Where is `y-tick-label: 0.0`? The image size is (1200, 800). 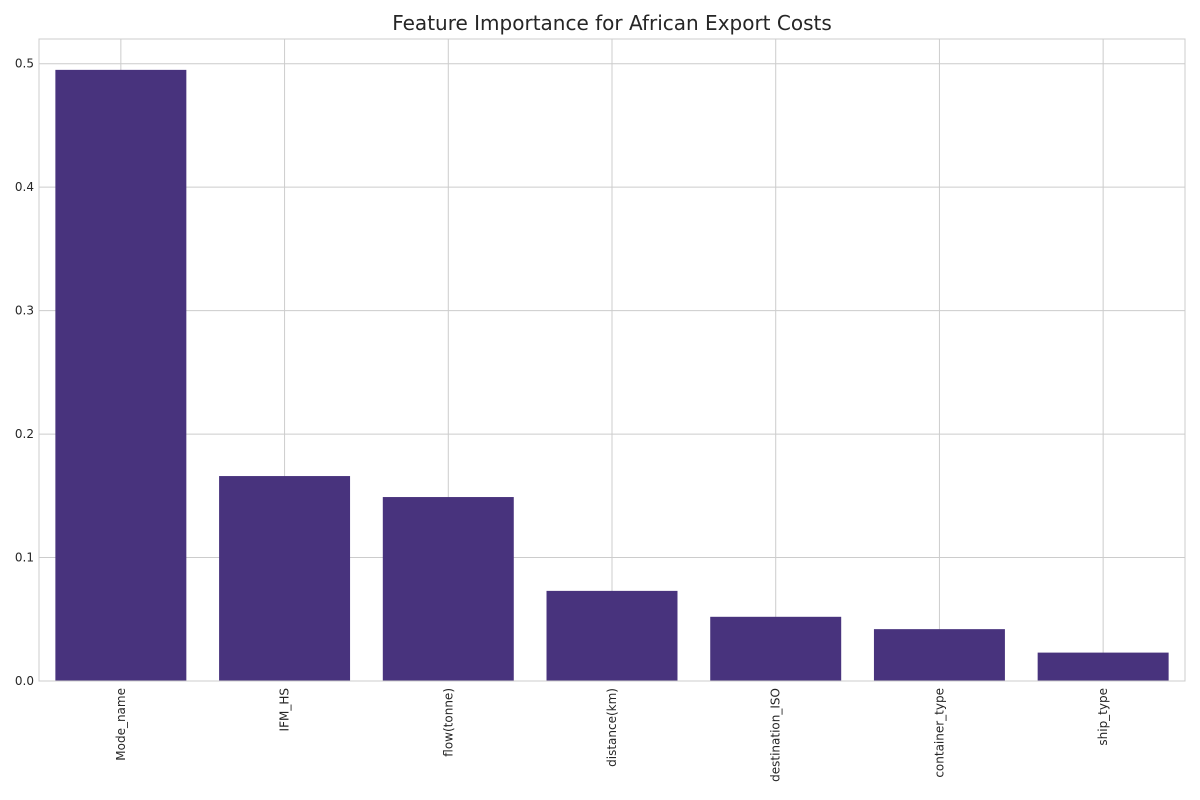 y-tick-label: 0.0 is located at coordinates (24, 681).